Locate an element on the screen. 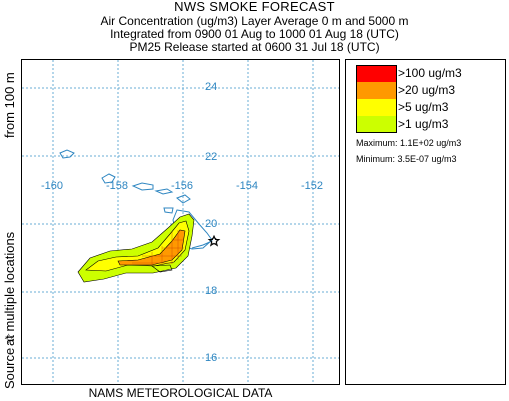 This screenshot has width=509, height=401. legend-item-over-1: >1 ug/m3 is located at coordinates (426, 124).